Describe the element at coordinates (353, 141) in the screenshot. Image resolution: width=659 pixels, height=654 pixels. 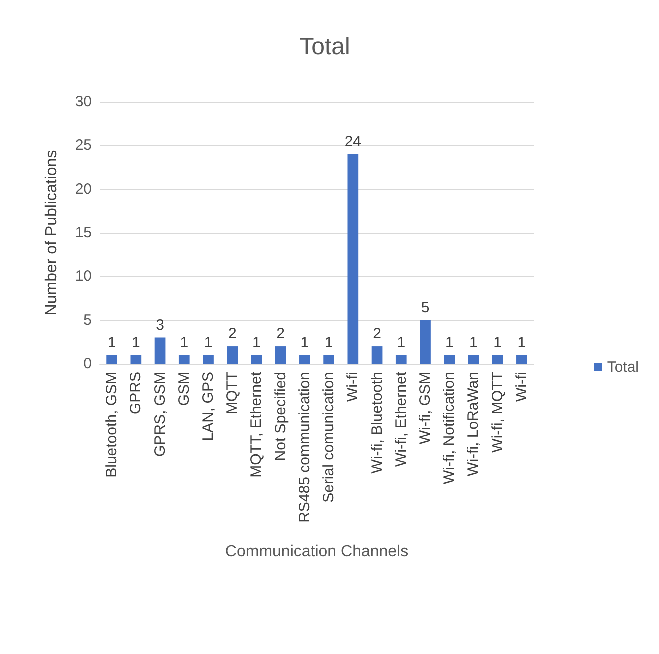
I see `data-label: 24` at that location.